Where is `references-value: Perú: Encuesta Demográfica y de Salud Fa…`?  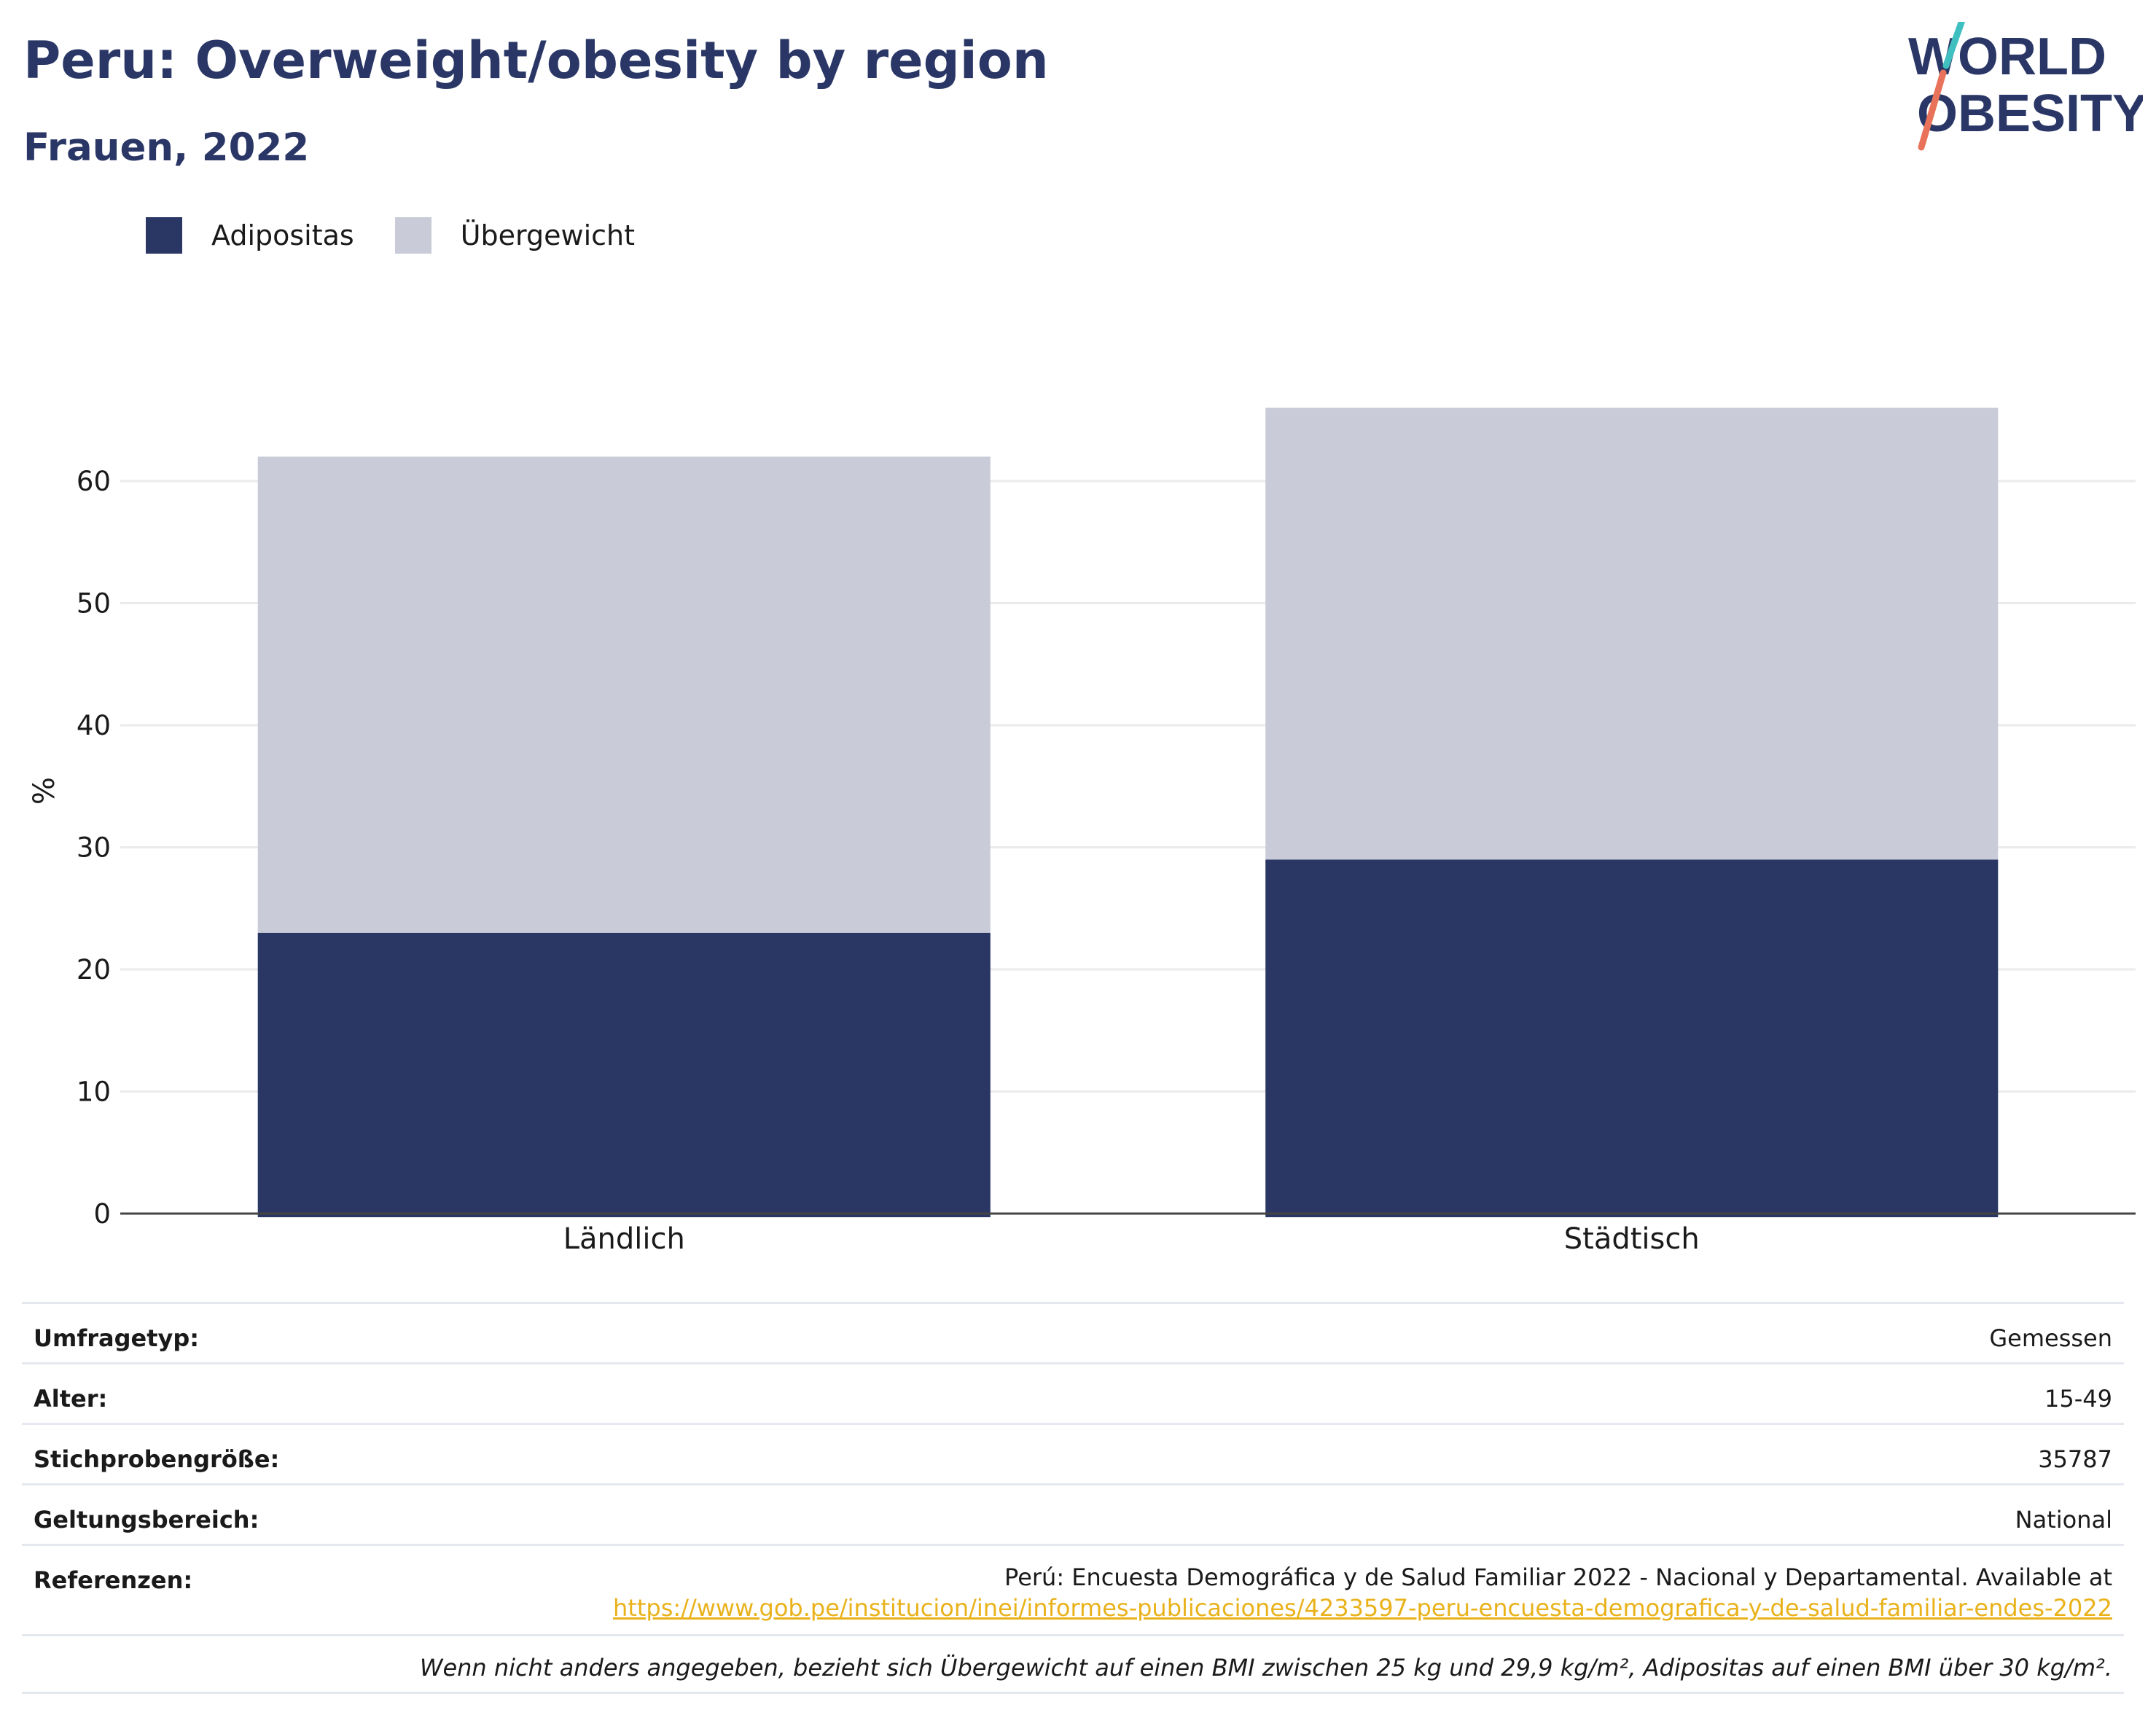 references-value: Perú: Encuesta Demográfica y de Salud Fa… is located at coordinates (1362, 1592).